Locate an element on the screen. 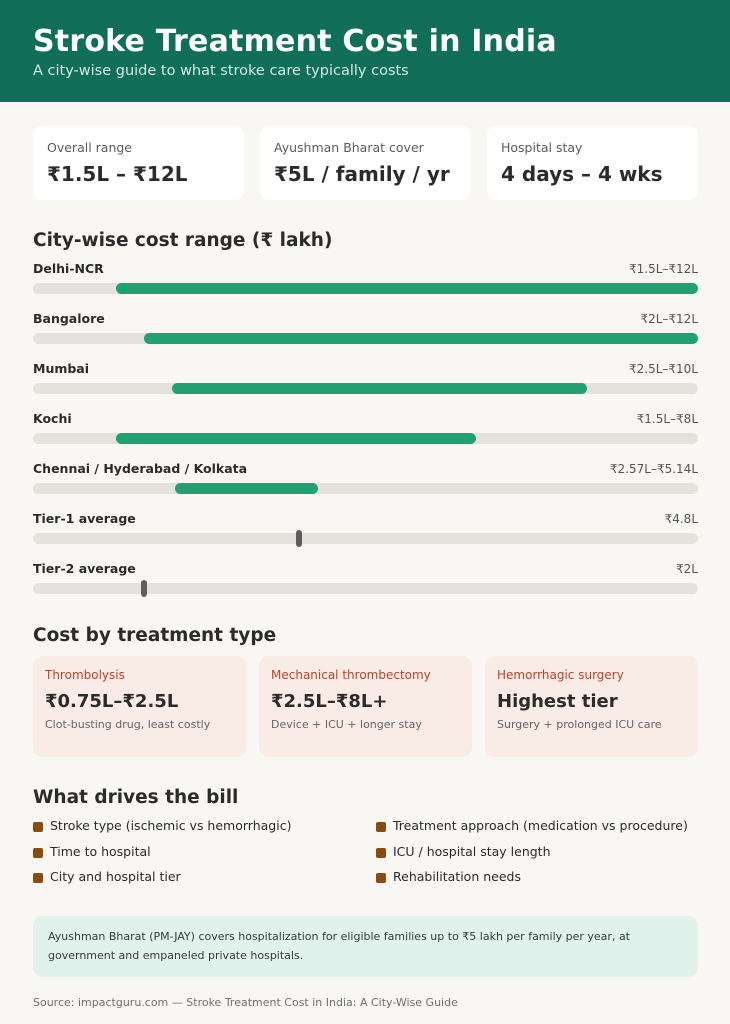 The image size is (730, 1024). drivers-section-title: What drives the bill is located at coordinates (136, 797).